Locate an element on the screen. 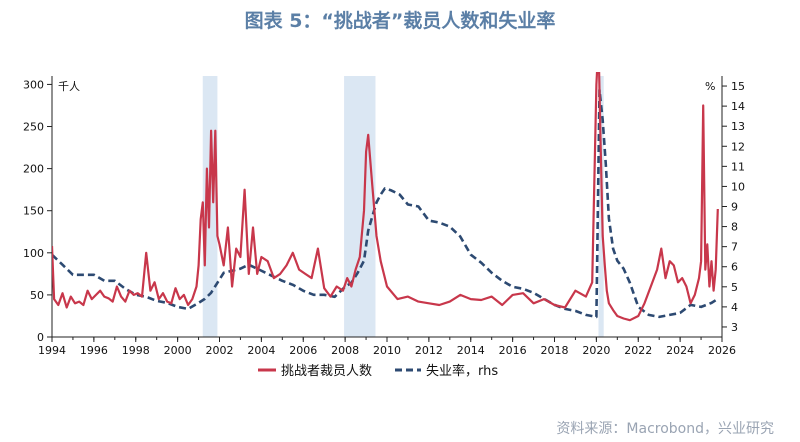 The width and height of the screenshot is (800, 442). y-left-tick-label-6: 300 is located at coordinates (33, 84).